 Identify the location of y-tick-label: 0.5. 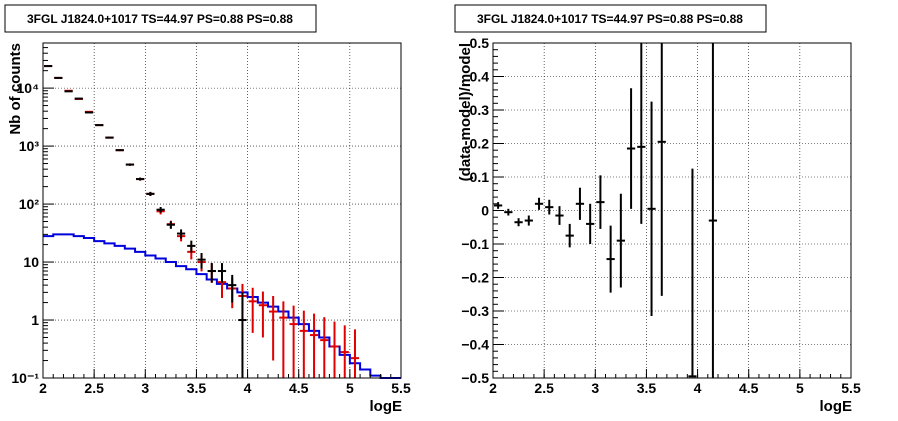
(480, 43).